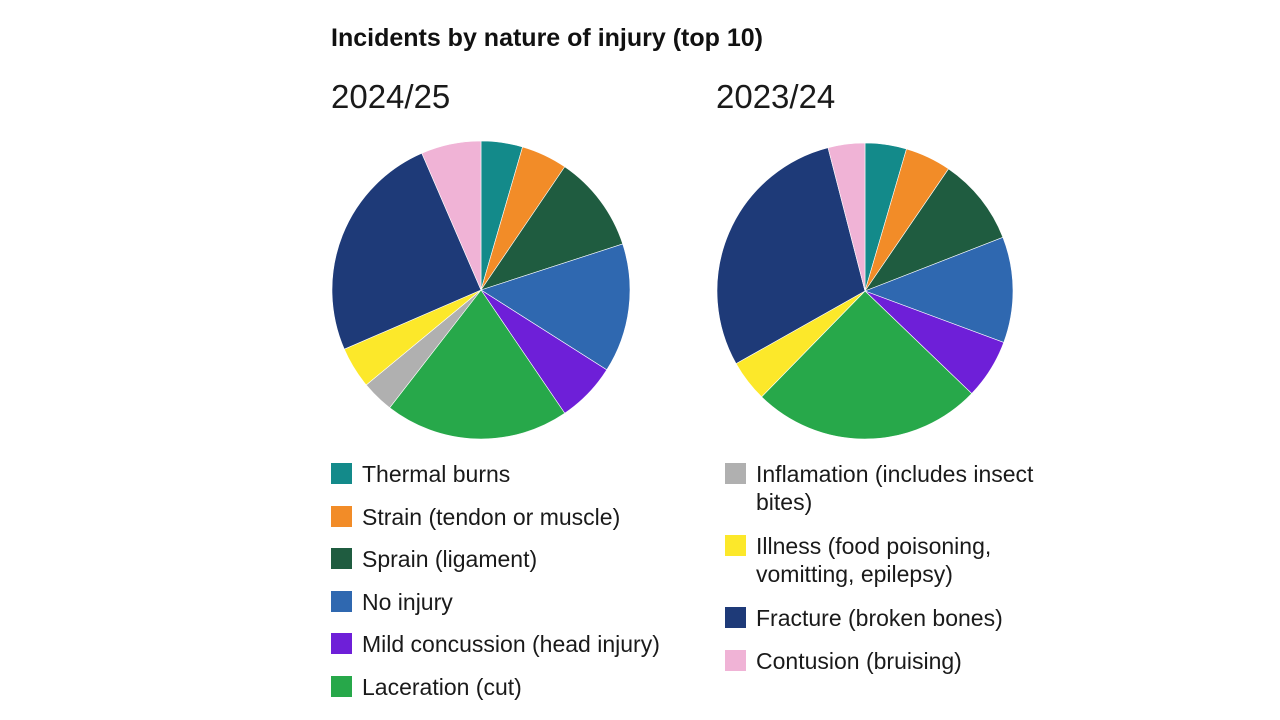 The image size is (1280, 720). Describe the element at coordinates (511, 644) in the screenshot. I see `legend-label: Mild concussion (head injury)` at that location.